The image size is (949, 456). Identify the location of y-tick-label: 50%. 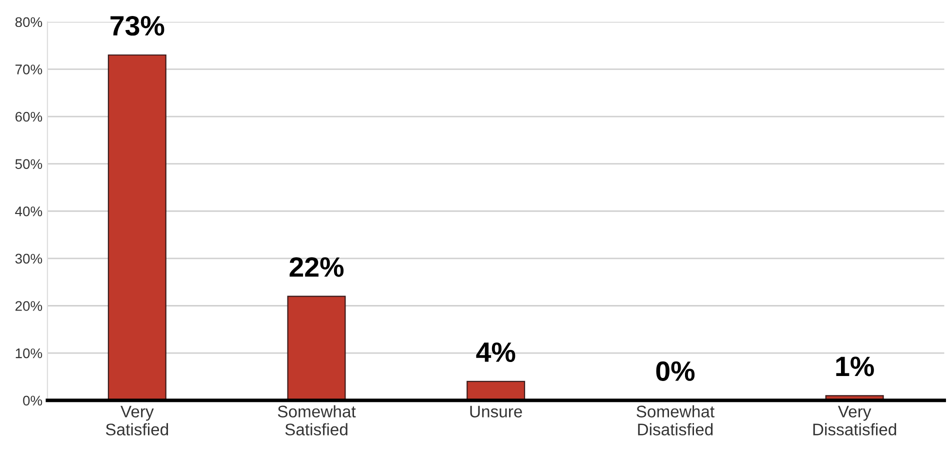
(28, 164).